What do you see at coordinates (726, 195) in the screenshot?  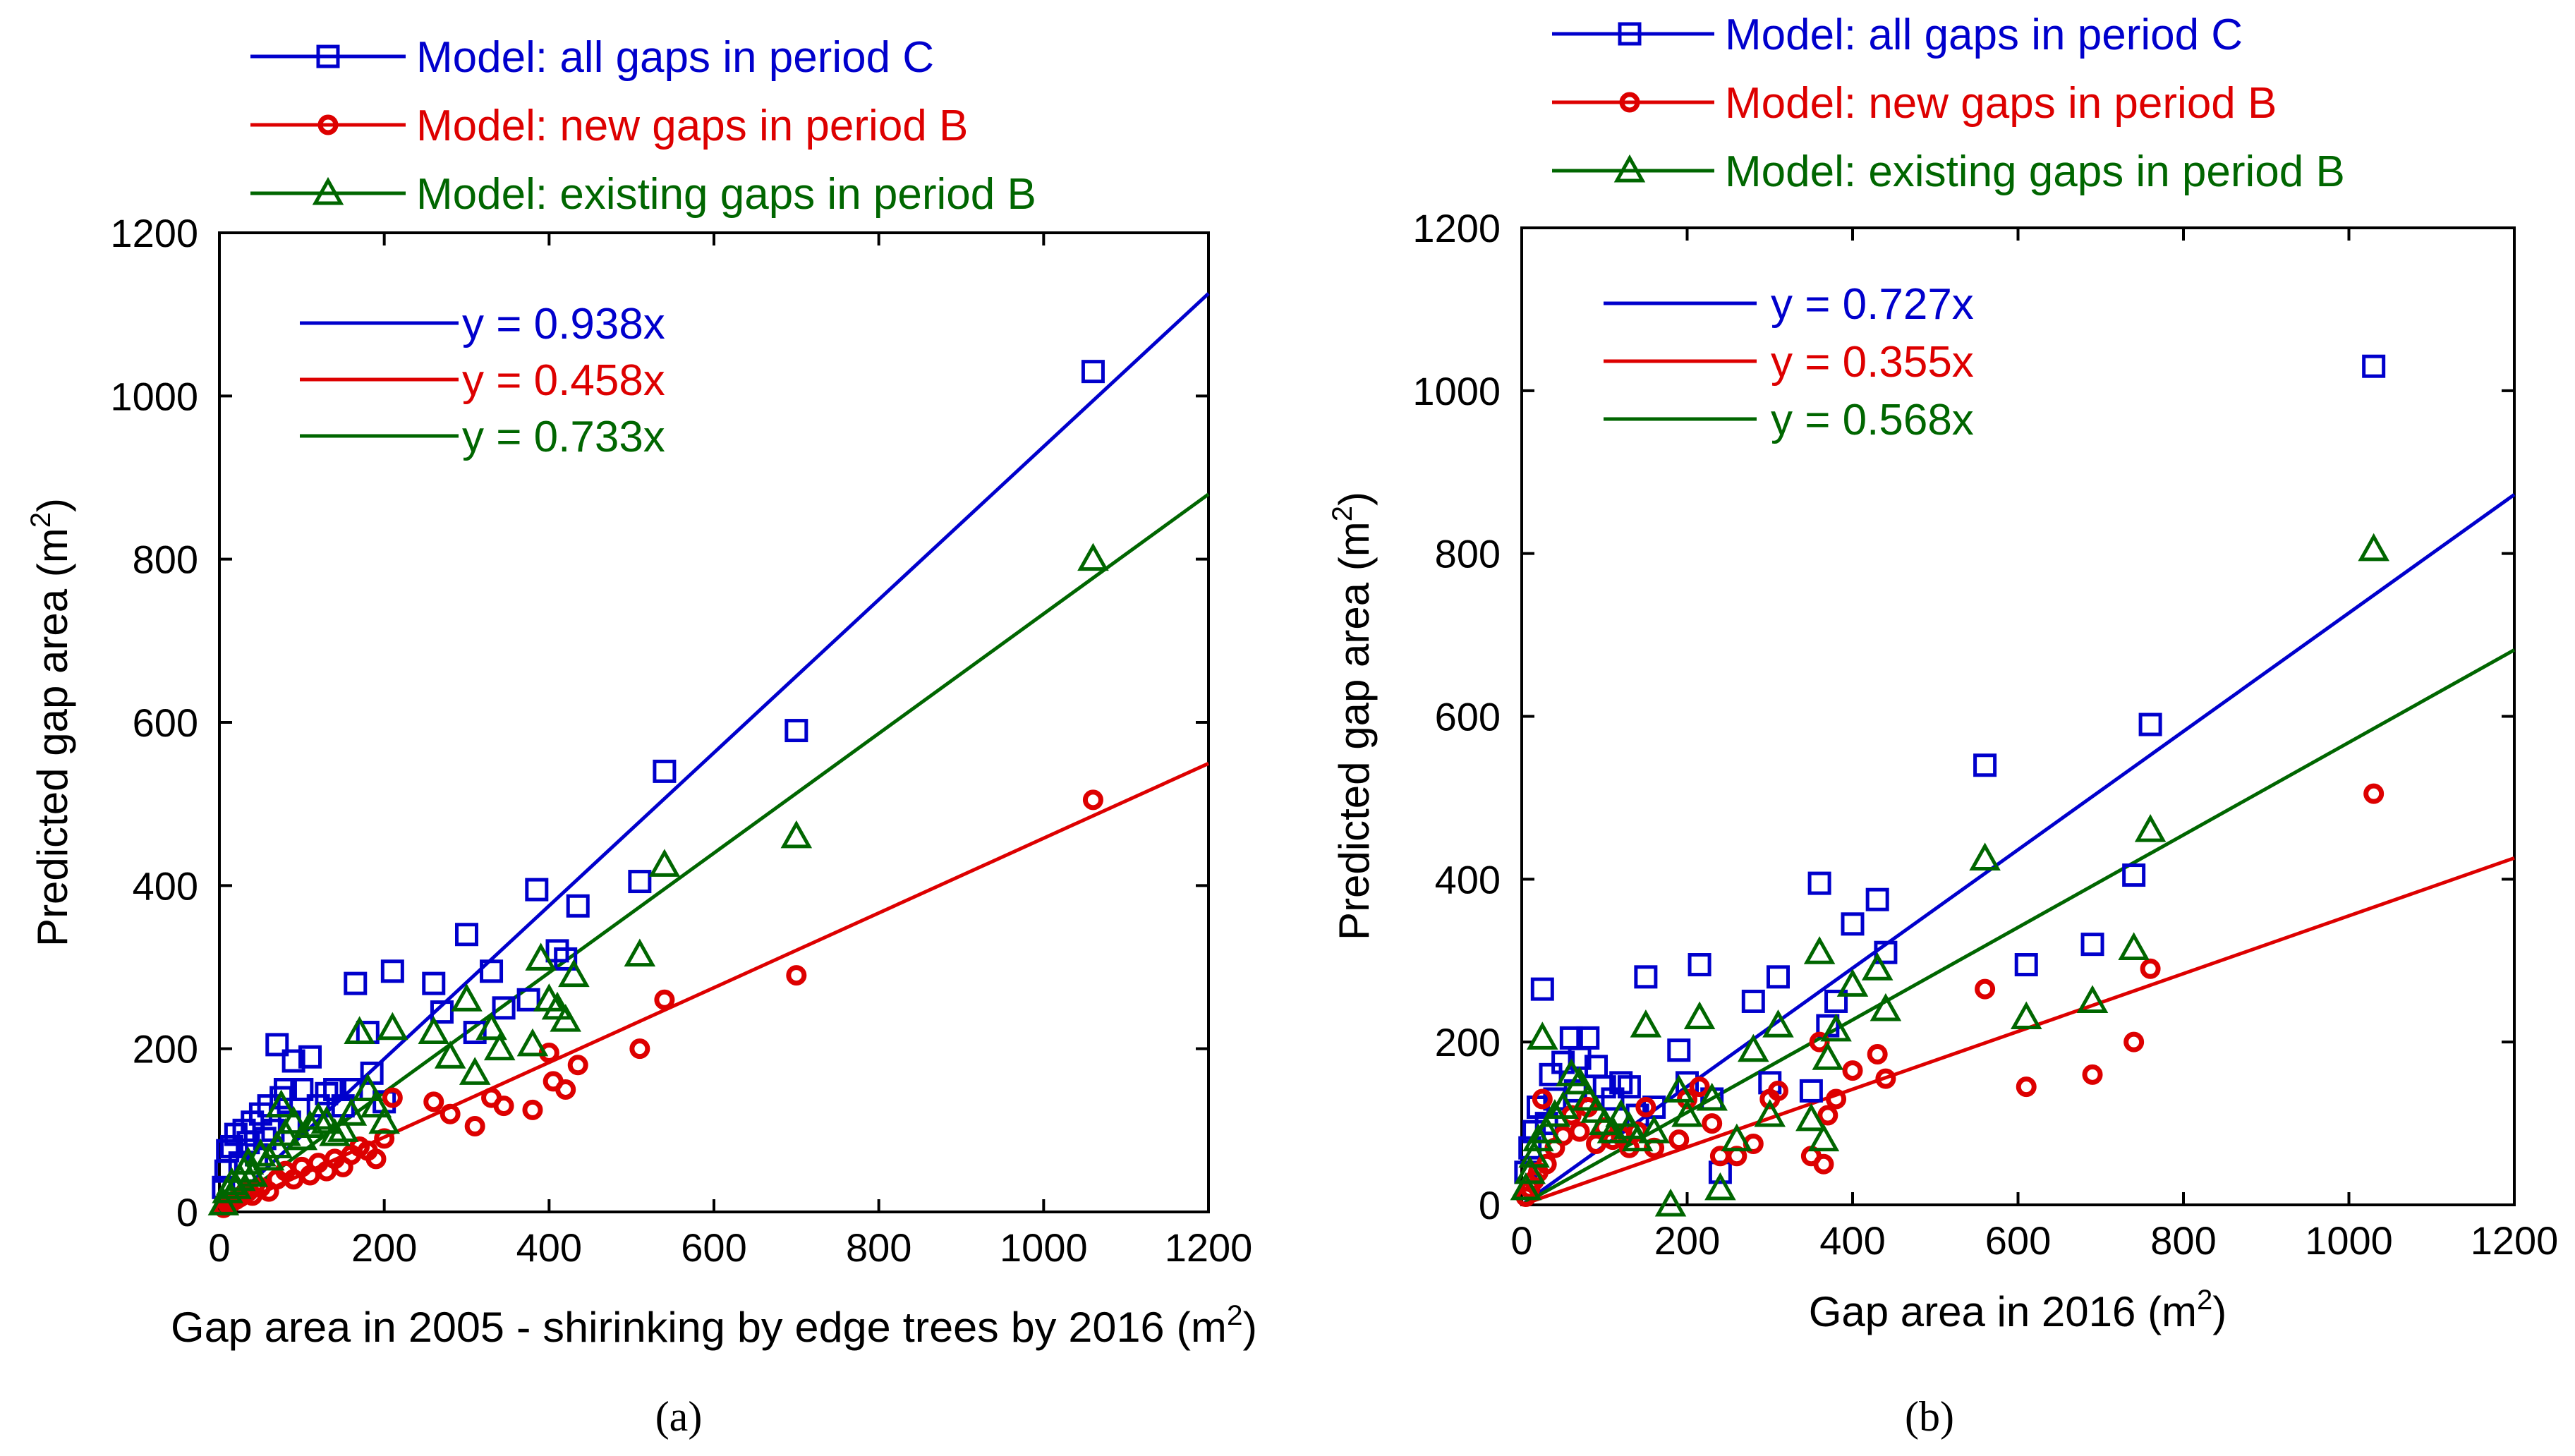 I see `legend-label: Model: existing gaps in period B` at bounding box center [726, 195].